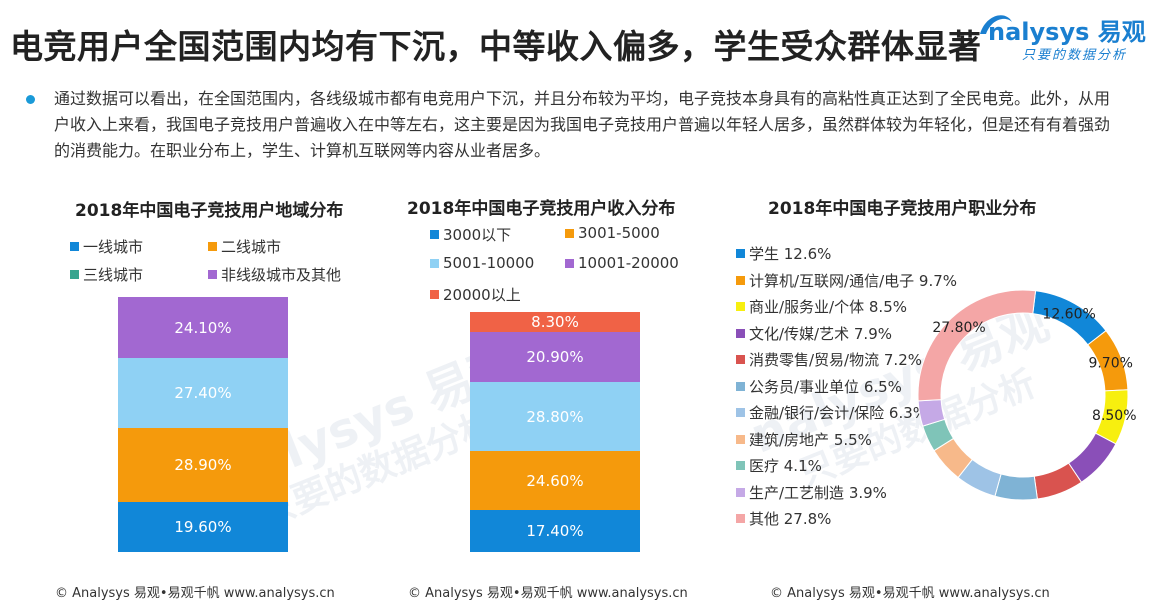 This screenshot has height=611, width=1165. I want to click on chart3-legend-item: 计算机/互联网/通信/电子 9.7%, so click(846, 280).